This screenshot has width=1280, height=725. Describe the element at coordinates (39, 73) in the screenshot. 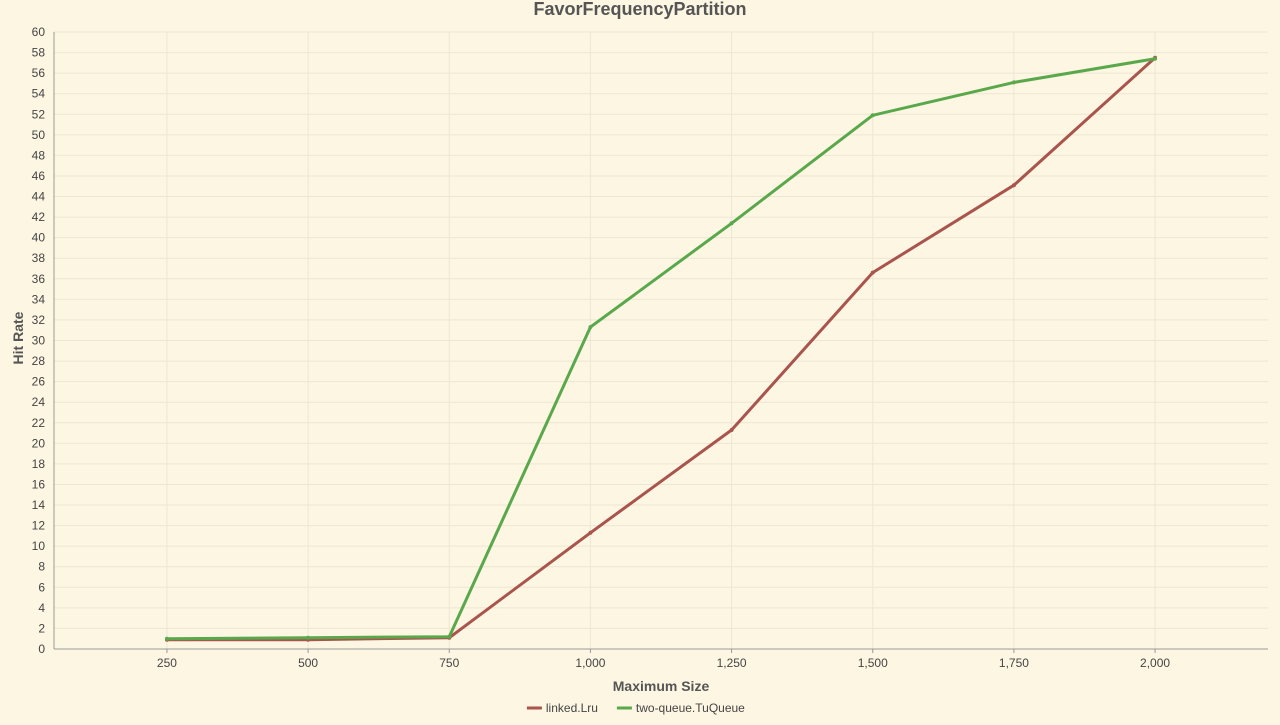

I see `y-tick-label: 56` at that location.